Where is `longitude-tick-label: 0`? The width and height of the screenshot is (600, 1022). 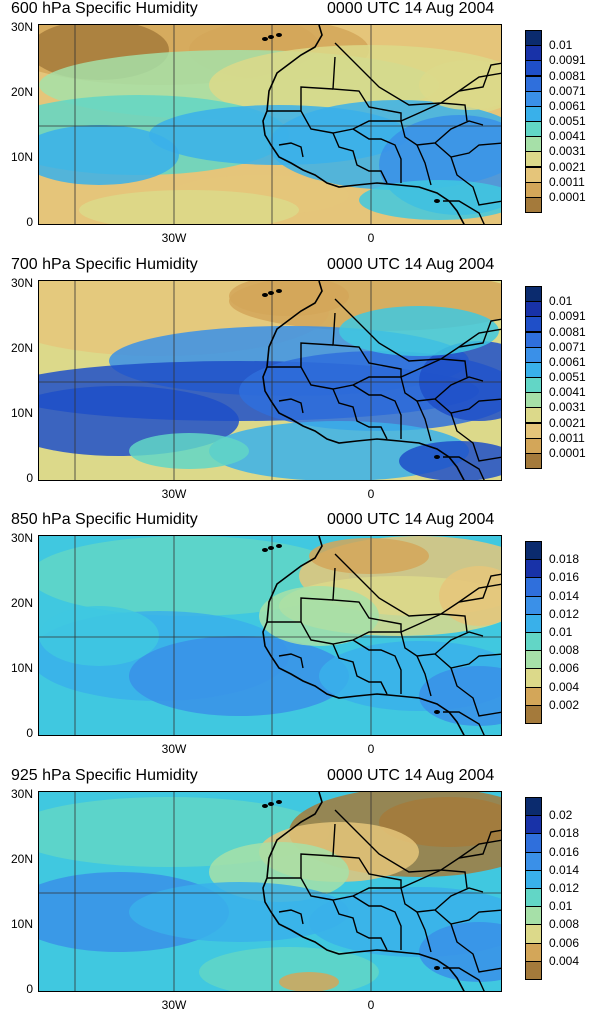
longitude-tick-label: 0 is located at coordinates (371, 238).